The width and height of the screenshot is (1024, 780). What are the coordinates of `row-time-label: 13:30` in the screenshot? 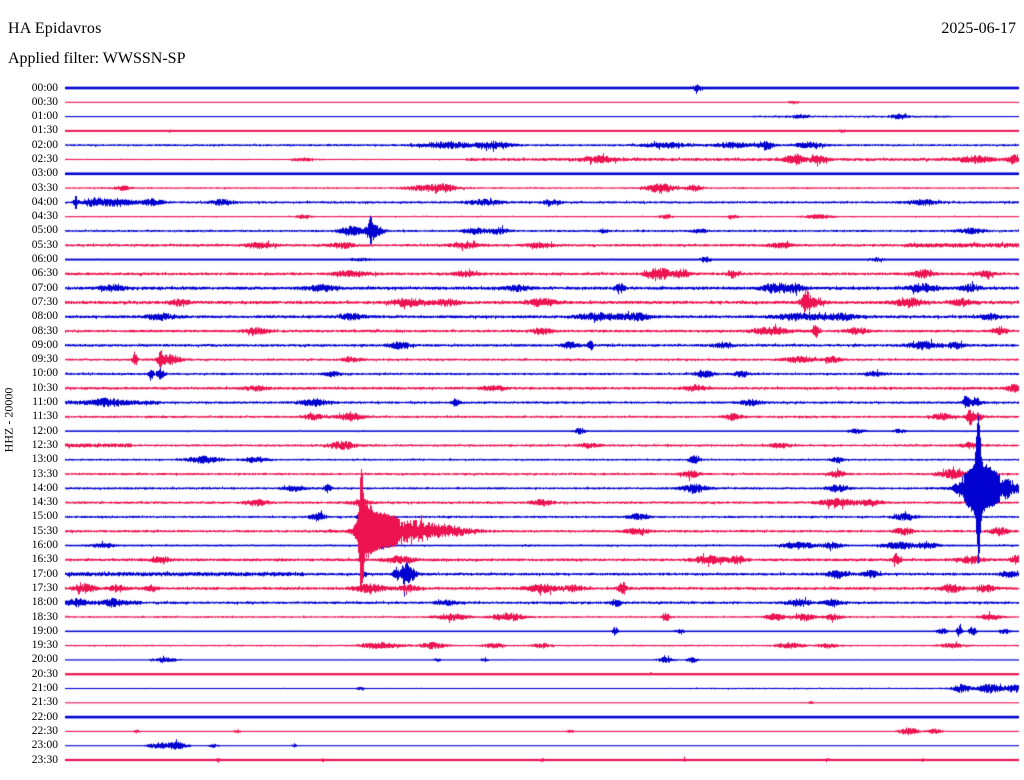 It's located at (44, 473).